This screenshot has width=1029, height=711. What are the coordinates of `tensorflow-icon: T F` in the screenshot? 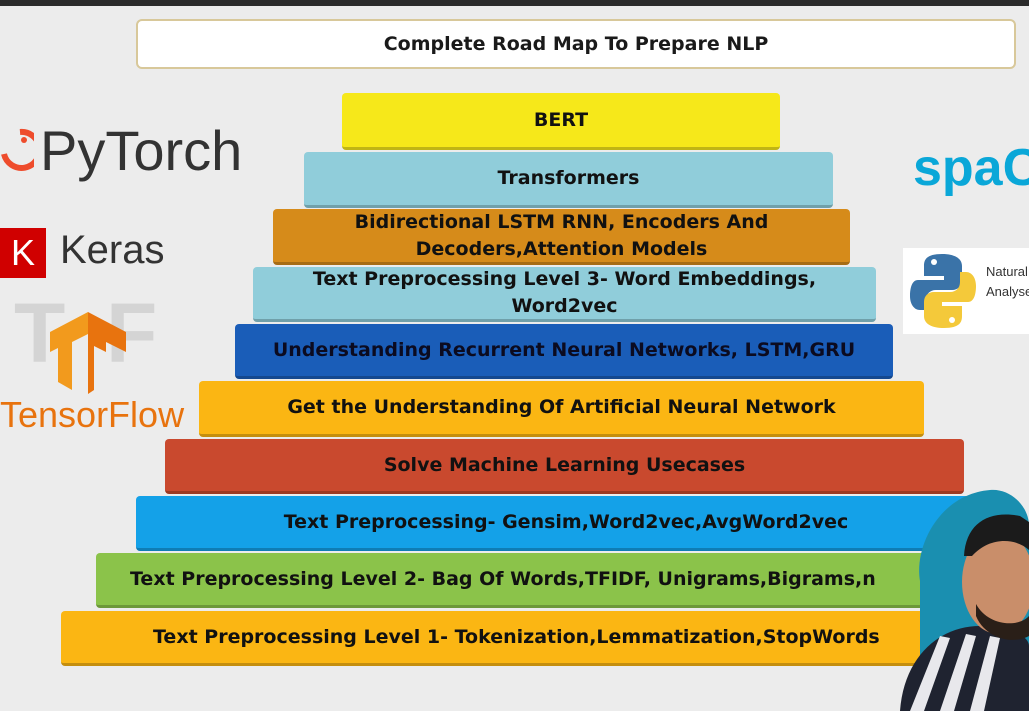 It's located at (85, 343).